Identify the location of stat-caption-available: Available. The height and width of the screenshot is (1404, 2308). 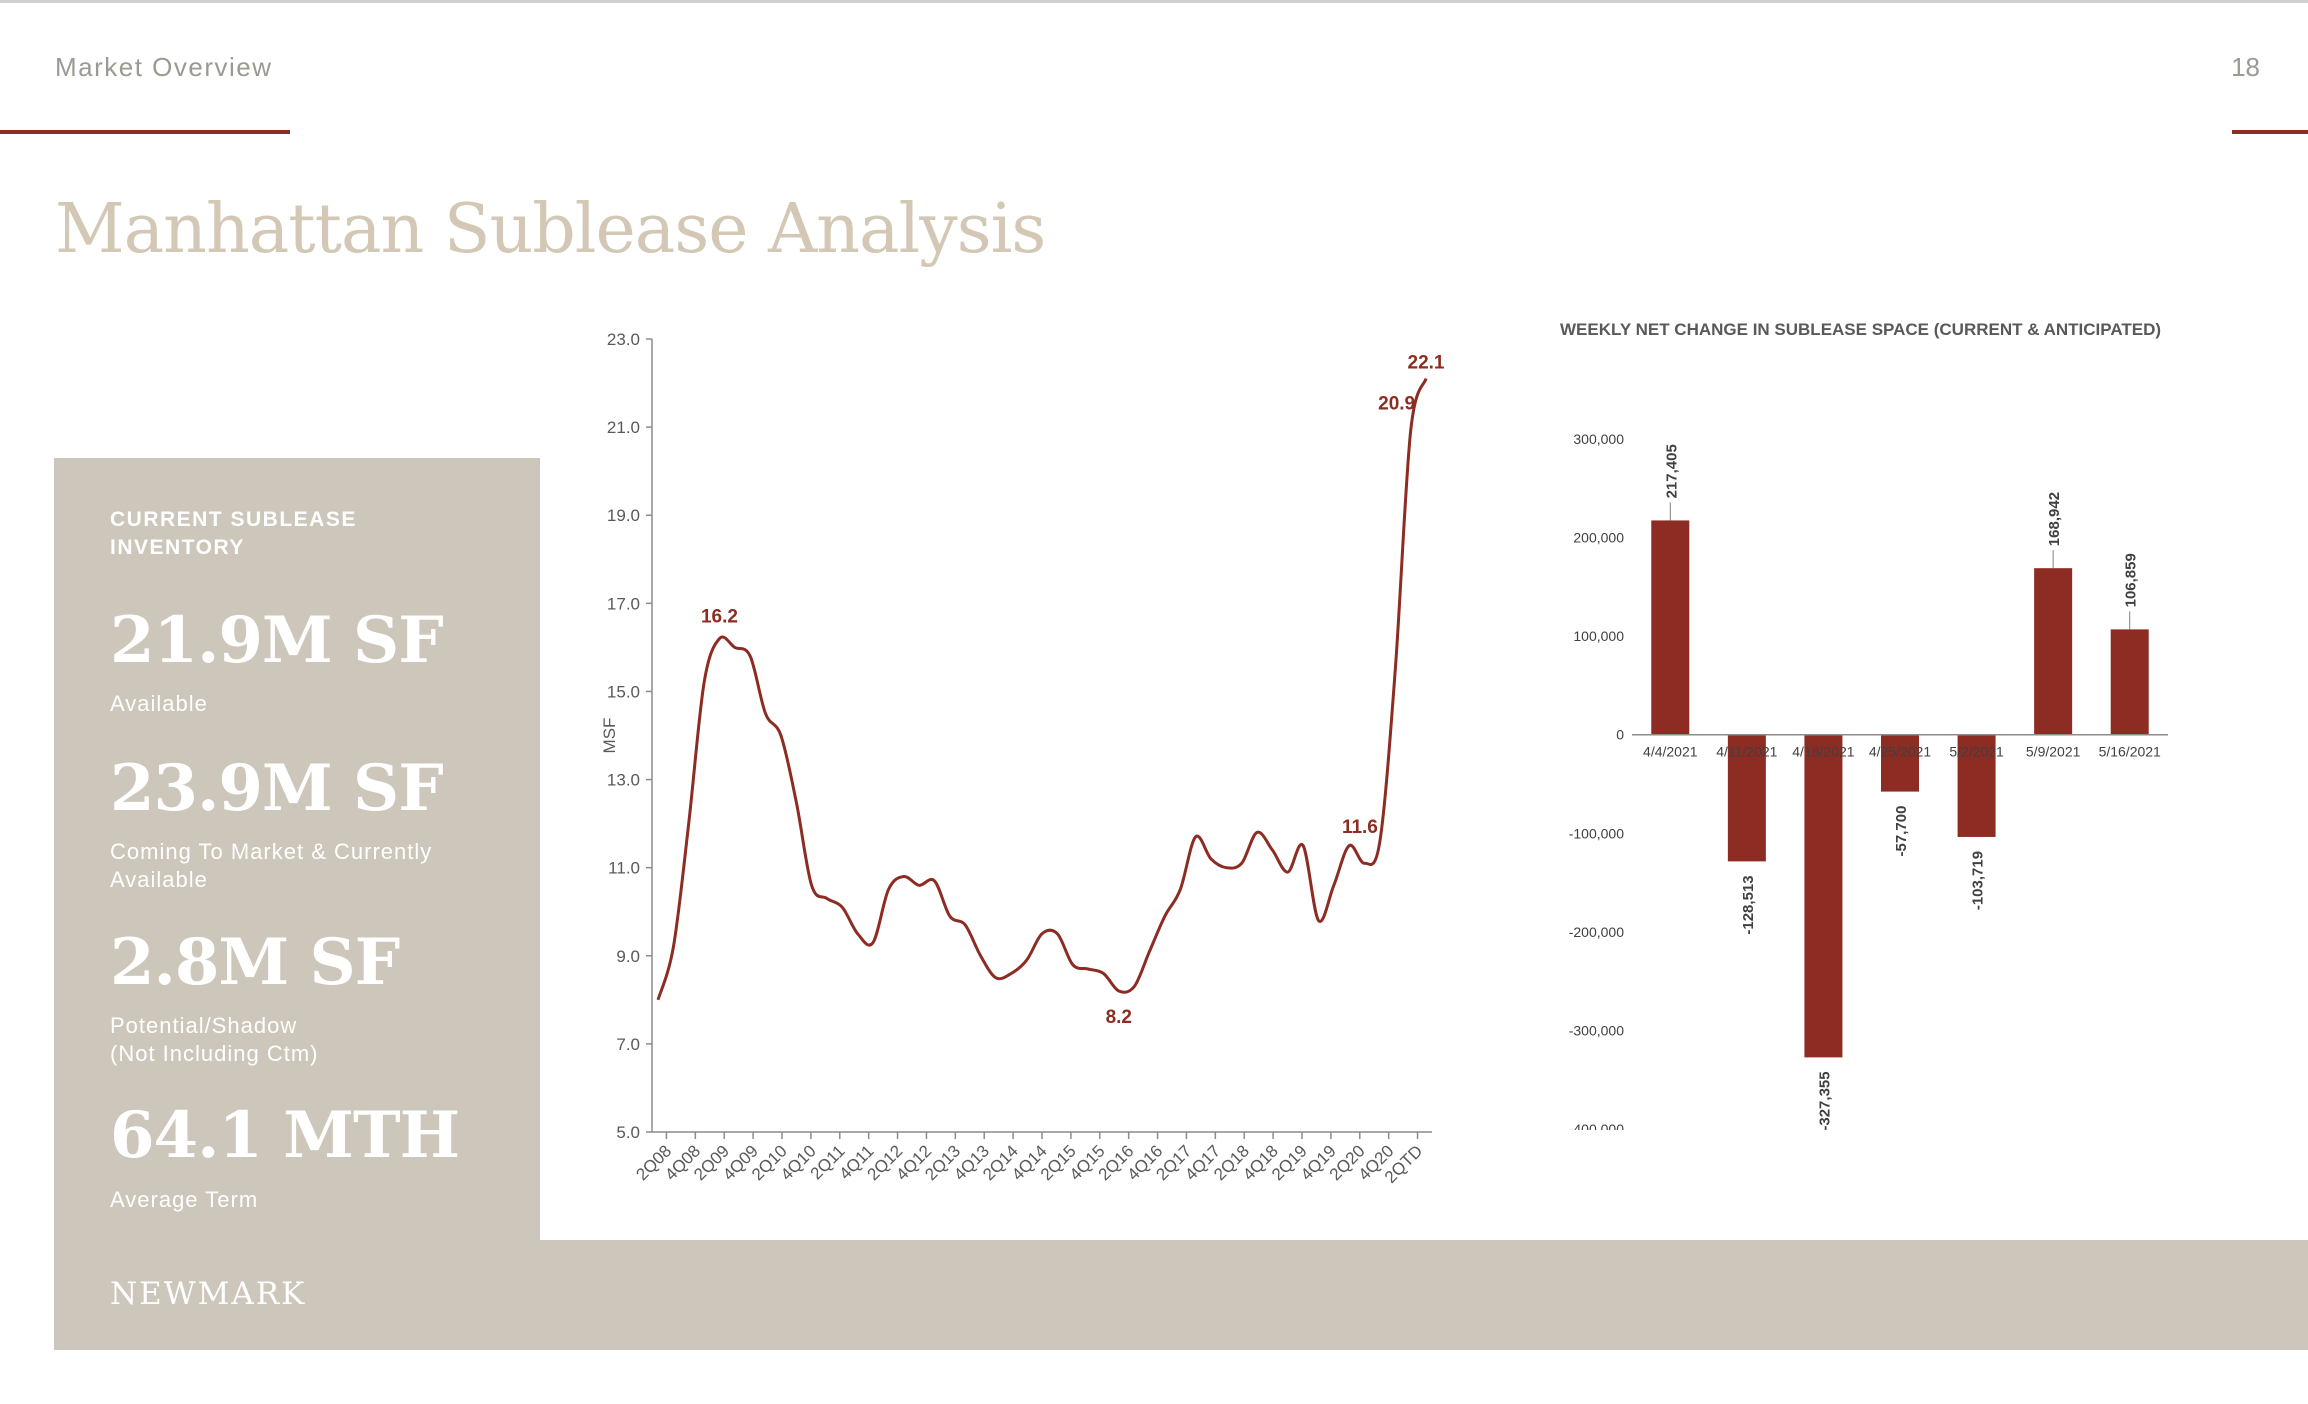
(310, 704).